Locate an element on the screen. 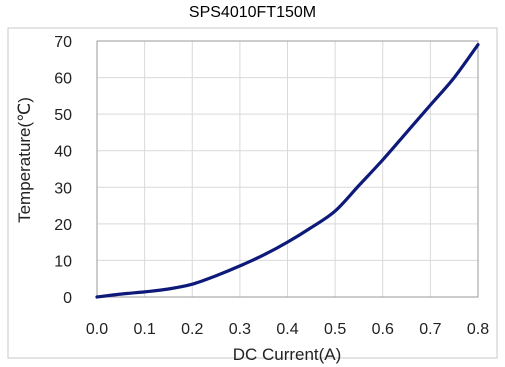 This screenshot has width=505, height=367. chart-title: SPS4010FT150M is located at coordinates (252, 12).